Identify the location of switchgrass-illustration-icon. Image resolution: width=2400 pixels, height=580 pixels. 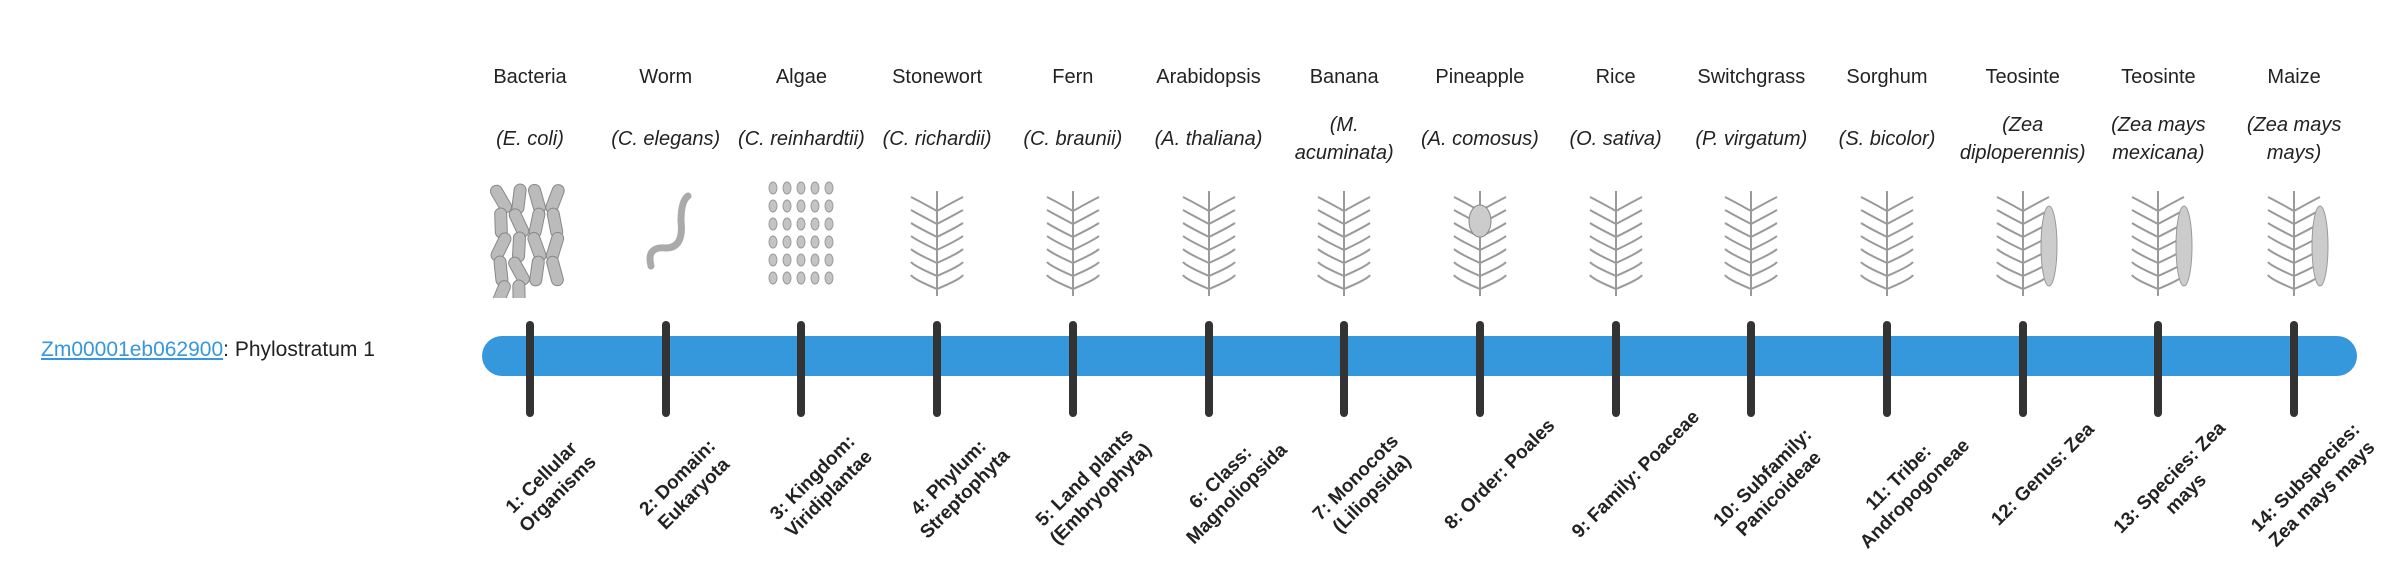
(1751, 237).